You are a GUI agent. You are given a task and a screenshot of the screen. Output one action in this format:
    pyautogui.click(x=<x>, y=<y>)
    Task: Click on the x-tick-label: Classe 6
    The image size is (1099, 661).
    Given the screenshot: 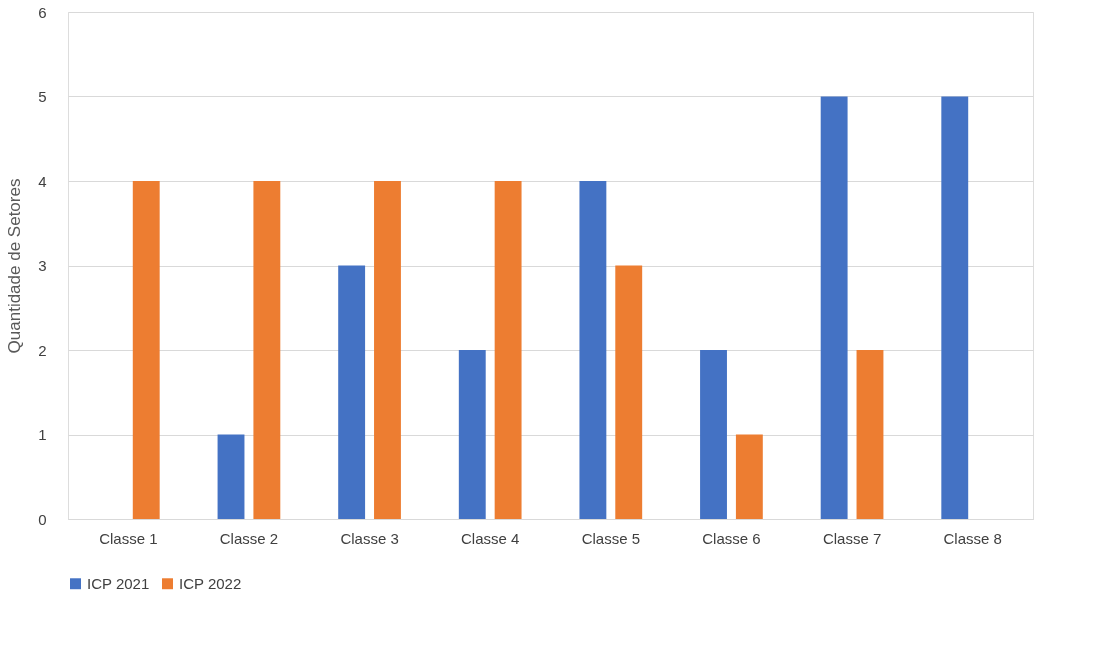 What is the action you would take?
    pyautogui.click(x=731, y=538)
    